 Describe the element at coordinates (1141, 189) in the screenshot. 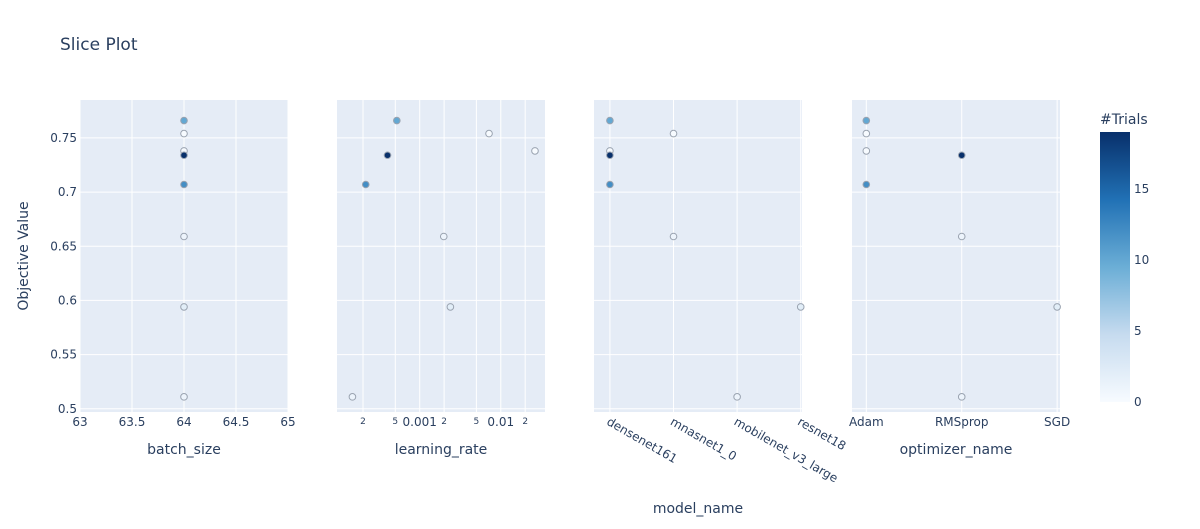

I see `colorbar-tick-label: 15` at that location.